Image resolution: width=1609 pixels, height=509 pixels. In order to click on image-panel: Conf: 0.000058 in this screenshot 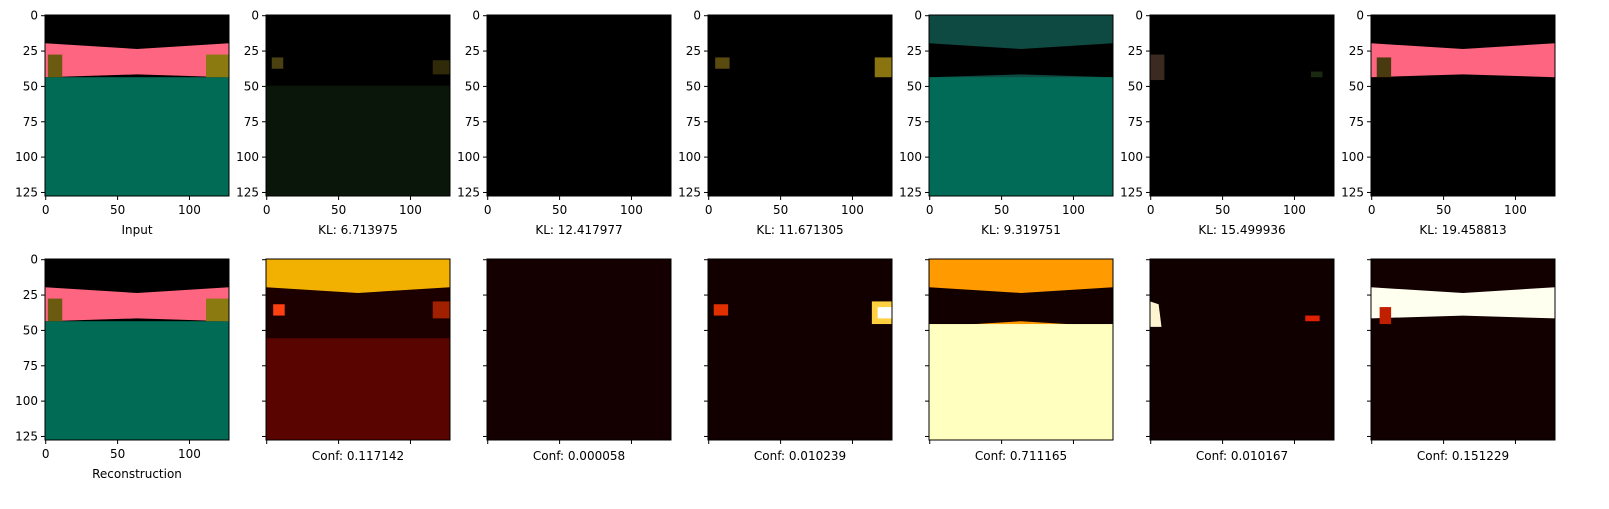, I will do `click(577, 360)`.